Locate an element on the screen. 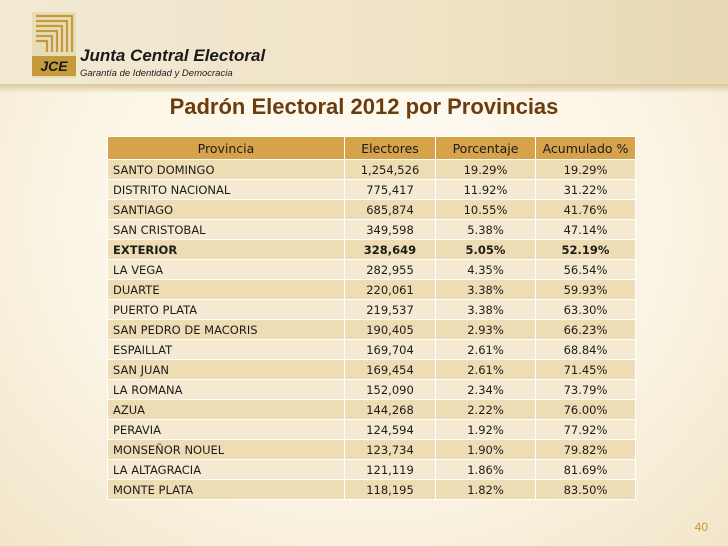 The height and width of the screenshot is (546, 728). cell-acumulado: 56.54% is located at coordinates (585, 269).